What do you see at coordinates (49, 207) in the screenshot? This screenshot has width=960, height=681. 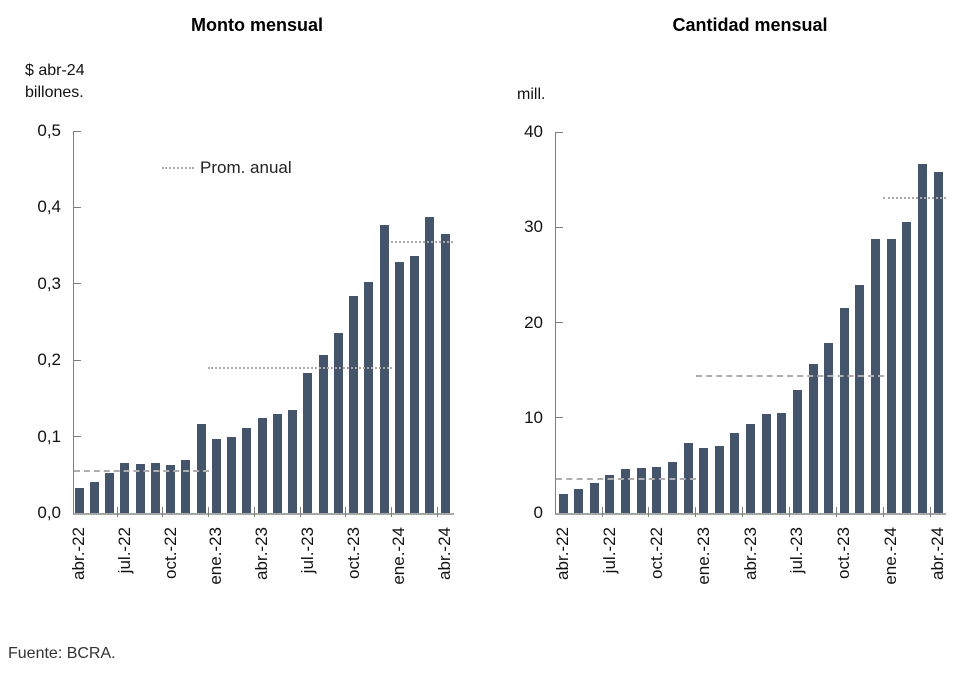 I see `y-tick-label: 0,4` at bounding box center [49, 207].